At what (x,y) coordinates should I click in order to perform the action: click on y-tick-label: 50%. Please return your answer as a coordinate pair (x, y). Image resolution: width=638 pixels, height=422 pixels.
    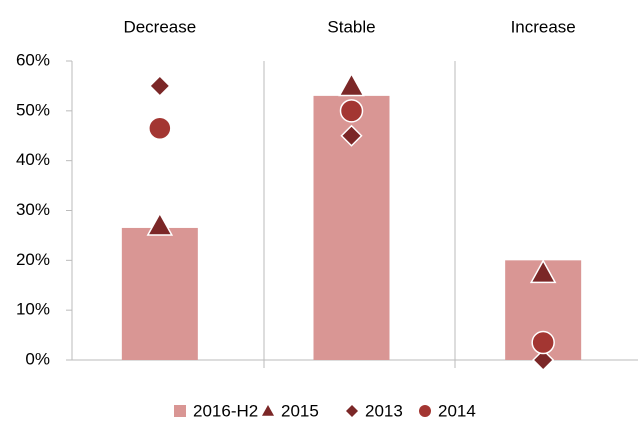
    Looking at the image, I should click on (33, 109).